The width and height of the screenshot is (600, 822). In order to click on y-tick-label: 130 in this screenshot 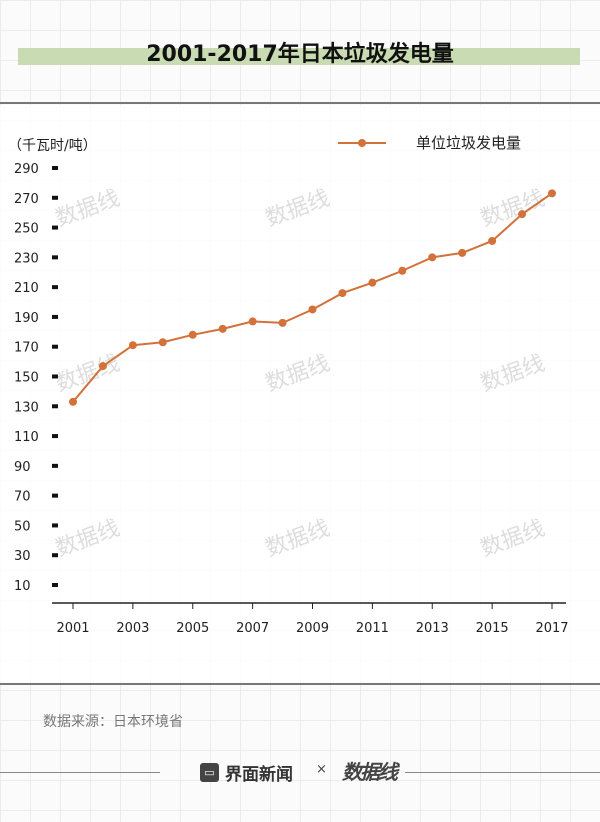, I will do `click(26, 407)`.